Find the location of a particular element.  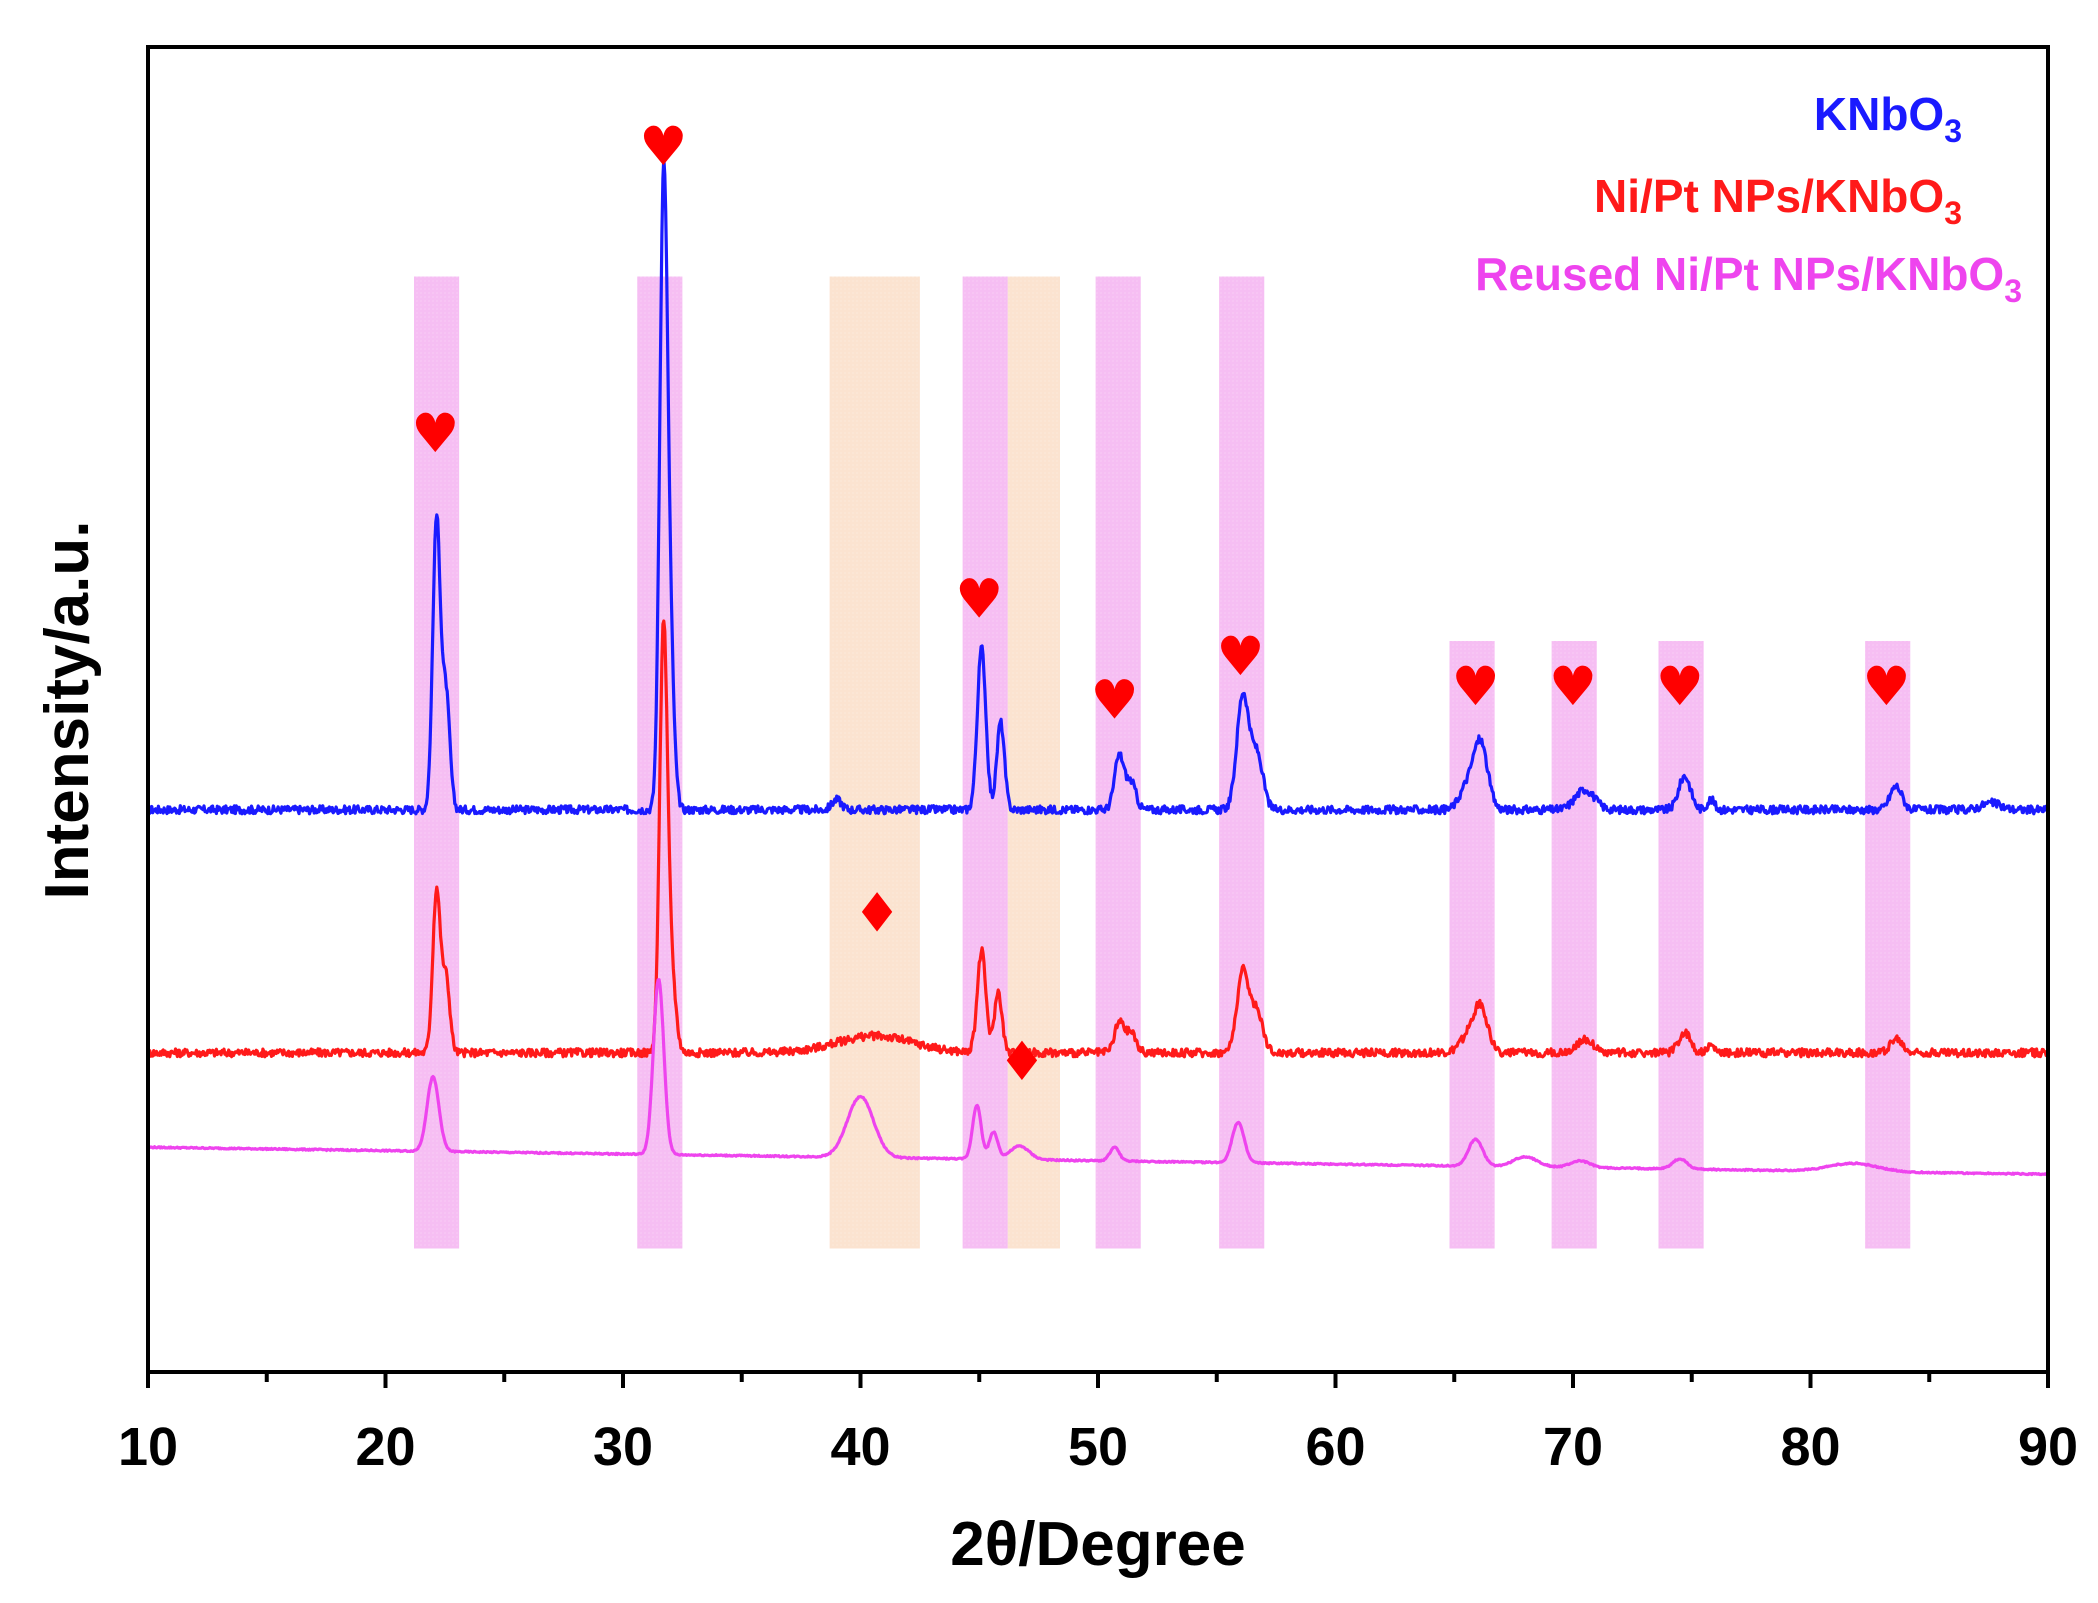

heart-marker-5: ♥ is located at coordinates (1475, 686).